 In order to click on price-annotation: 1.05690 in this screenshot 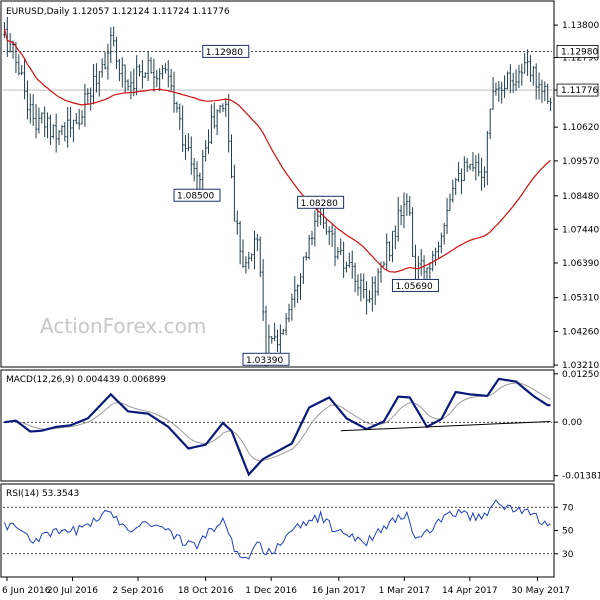, I will do `click(415, 285)`.